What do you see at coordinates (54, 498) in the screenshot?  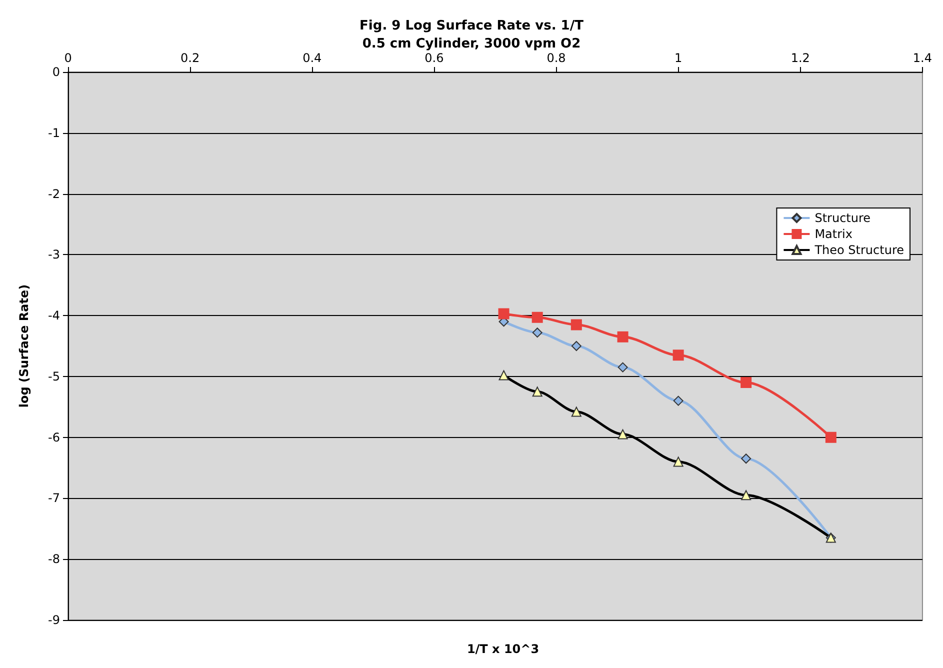 I see `y-tick-label: -7` at bounding box center [54, 498].